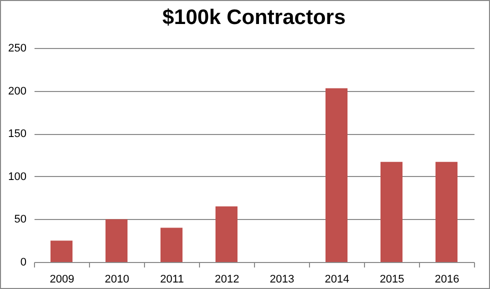  What do you see at coordinates (227, 280) in the screenshot?
I see `x-tick-label: 2012` at bounding box center [227, 280].